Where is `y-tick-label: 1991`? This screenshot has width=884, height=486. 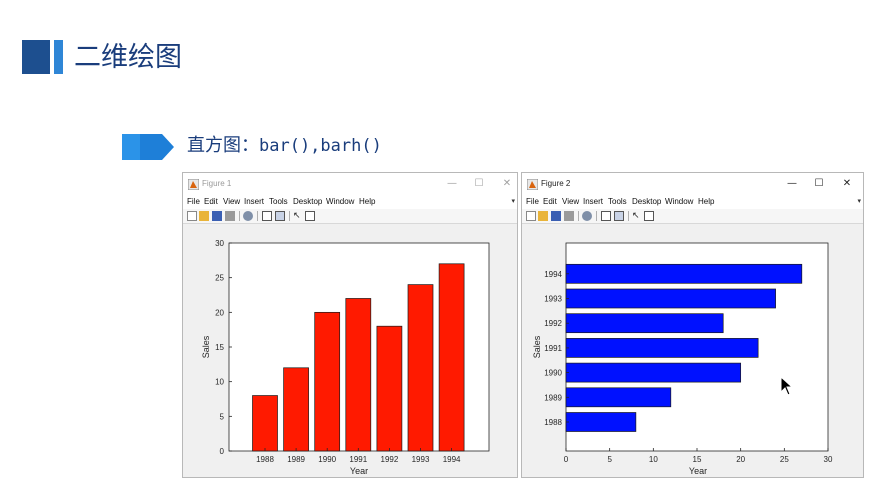
y-tick-label: 1991 is located at coordinates (553, 348).